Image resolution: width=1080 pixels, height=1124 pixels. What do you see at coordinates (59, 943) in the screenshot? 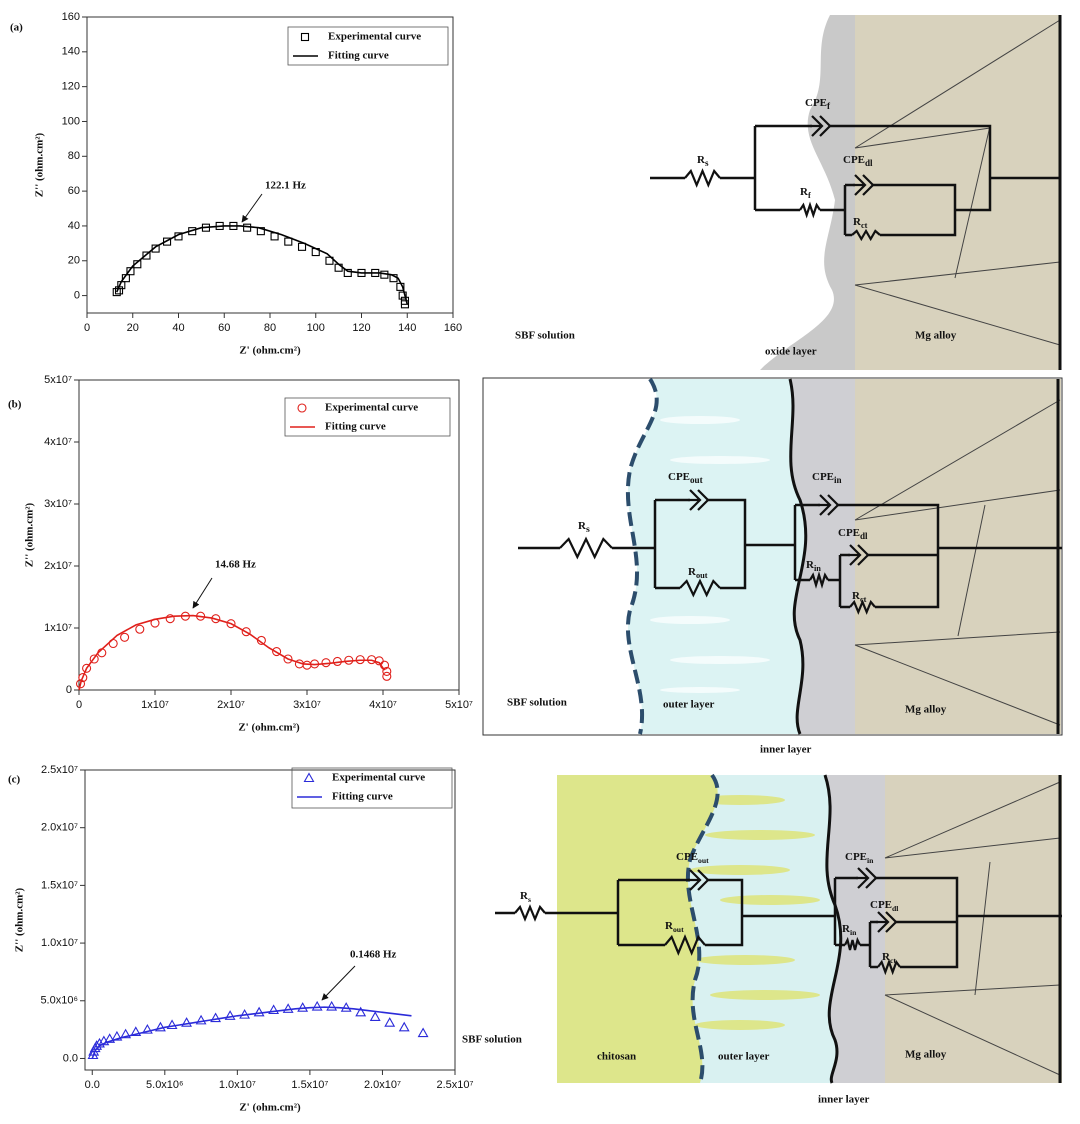
I see `y-tick-label: 1.0x10⁷` at bounding box center [59, 943].